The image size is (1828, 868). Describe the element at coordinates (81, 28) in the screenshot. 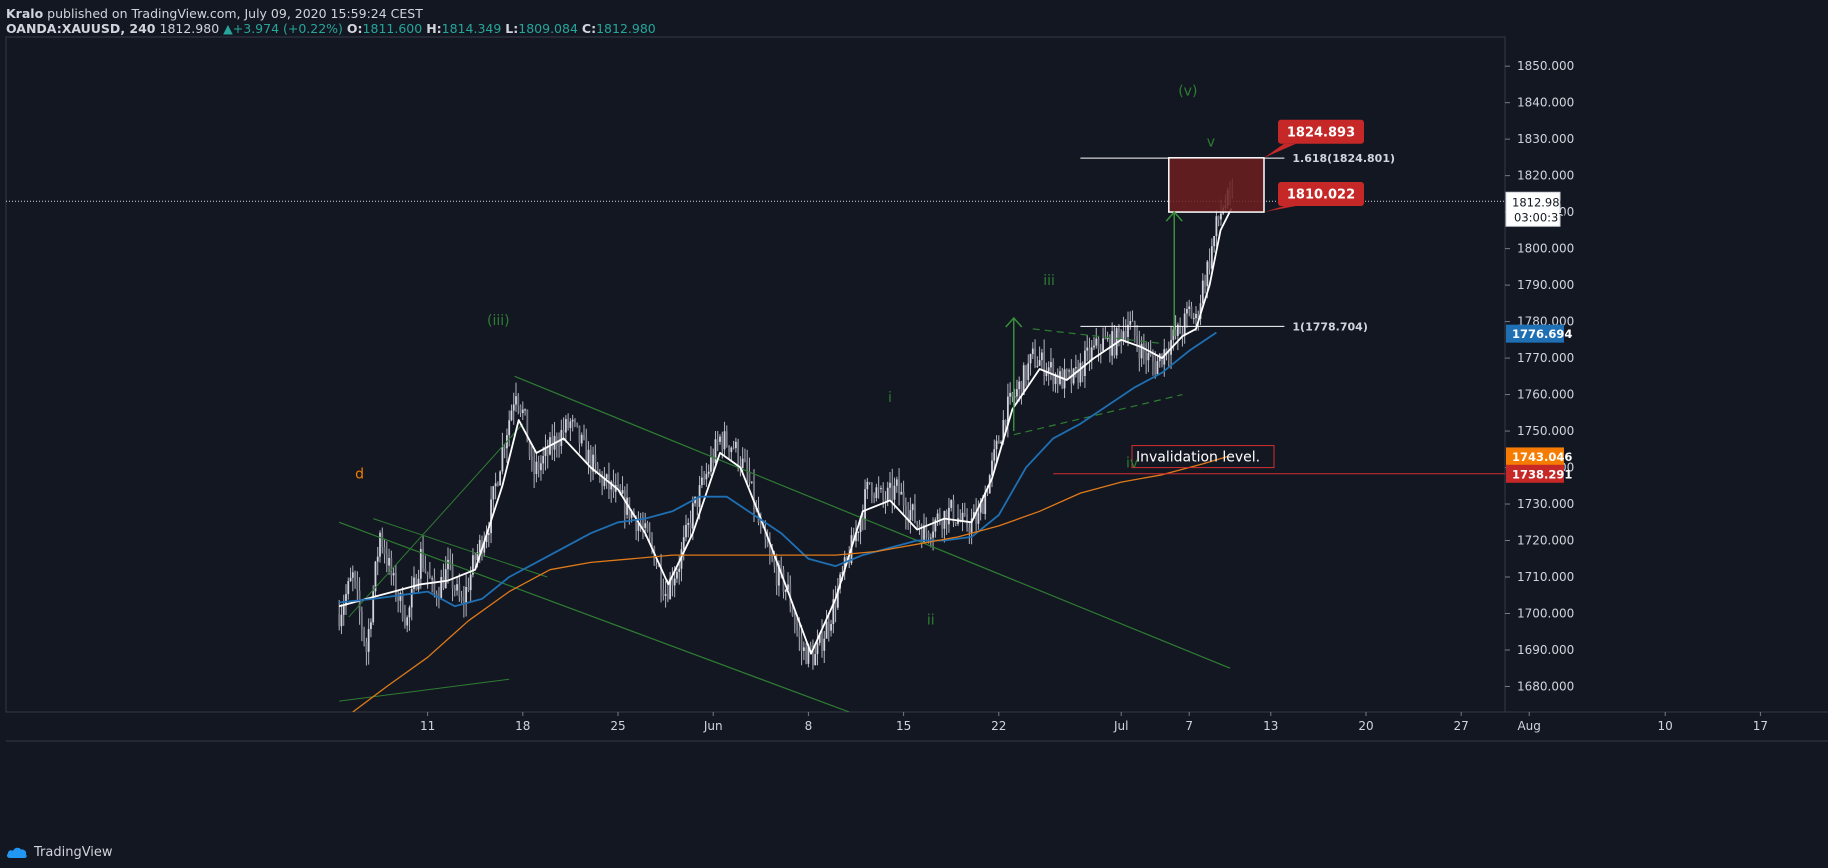

I see `symbol-label: OANDA:XAUUSD, 240` at that location.